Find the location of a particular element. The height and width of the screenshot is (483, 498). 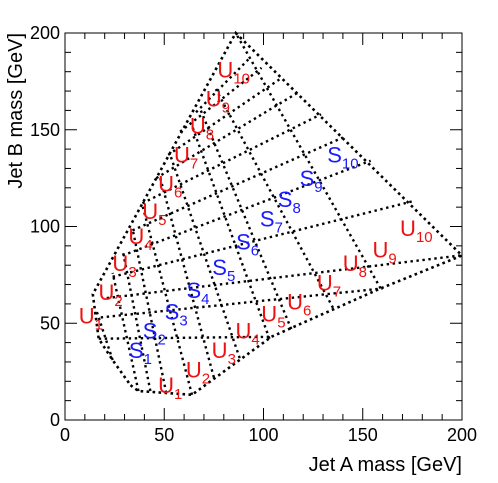

control-region-label: U2 is located at coordinates (198, 372).